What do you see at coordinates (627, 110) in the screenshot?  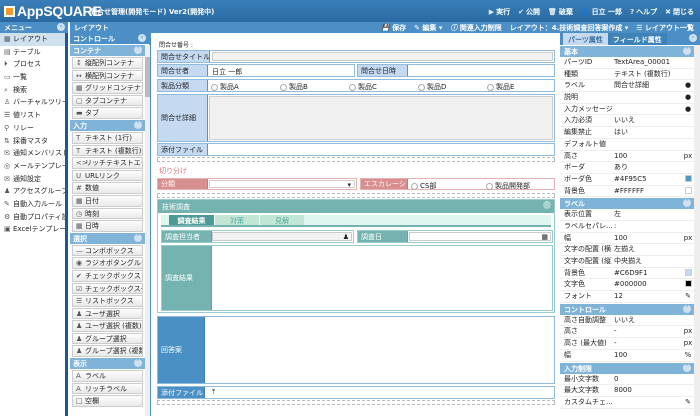 I see `property-row: 入力メッセージ ●` at bounding box center [627, 110].